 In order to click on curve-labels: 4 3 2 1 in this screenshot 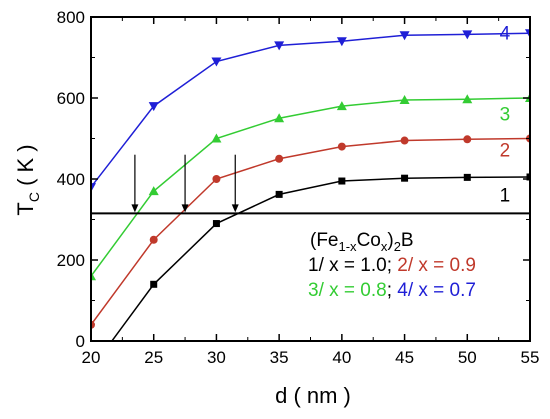, I will do `click(505, 114)`.